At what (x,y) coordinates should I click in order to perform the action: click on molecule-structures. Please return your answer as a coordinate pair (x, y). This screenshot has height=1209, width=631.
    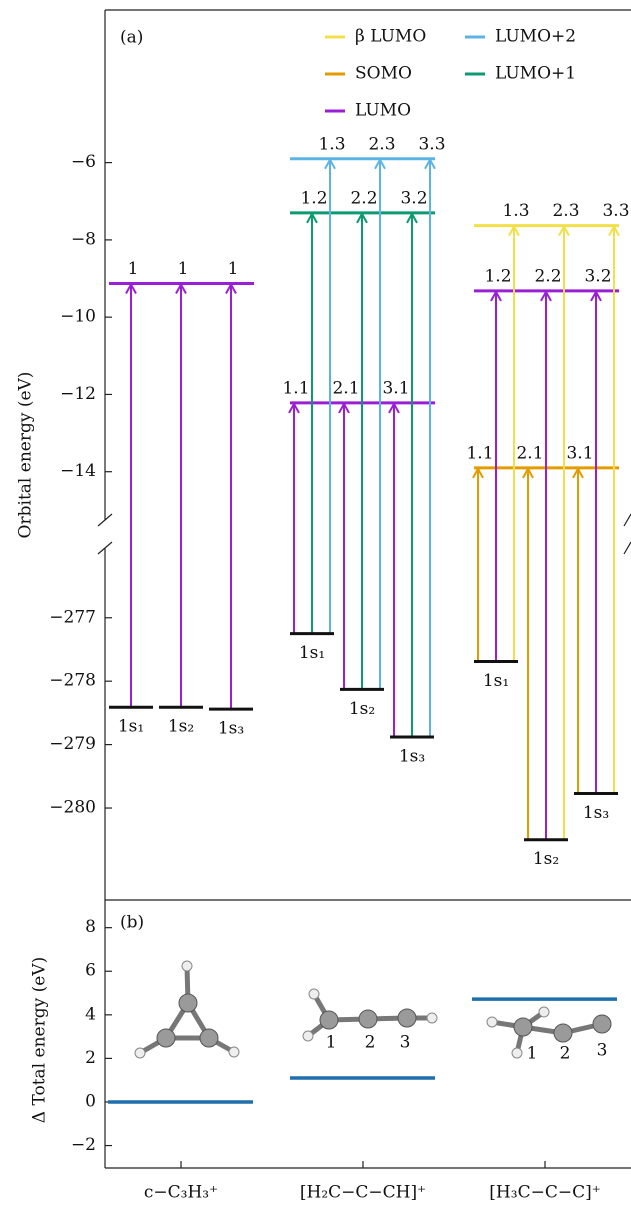
    Looking at the image, I should click on (373, 1009).